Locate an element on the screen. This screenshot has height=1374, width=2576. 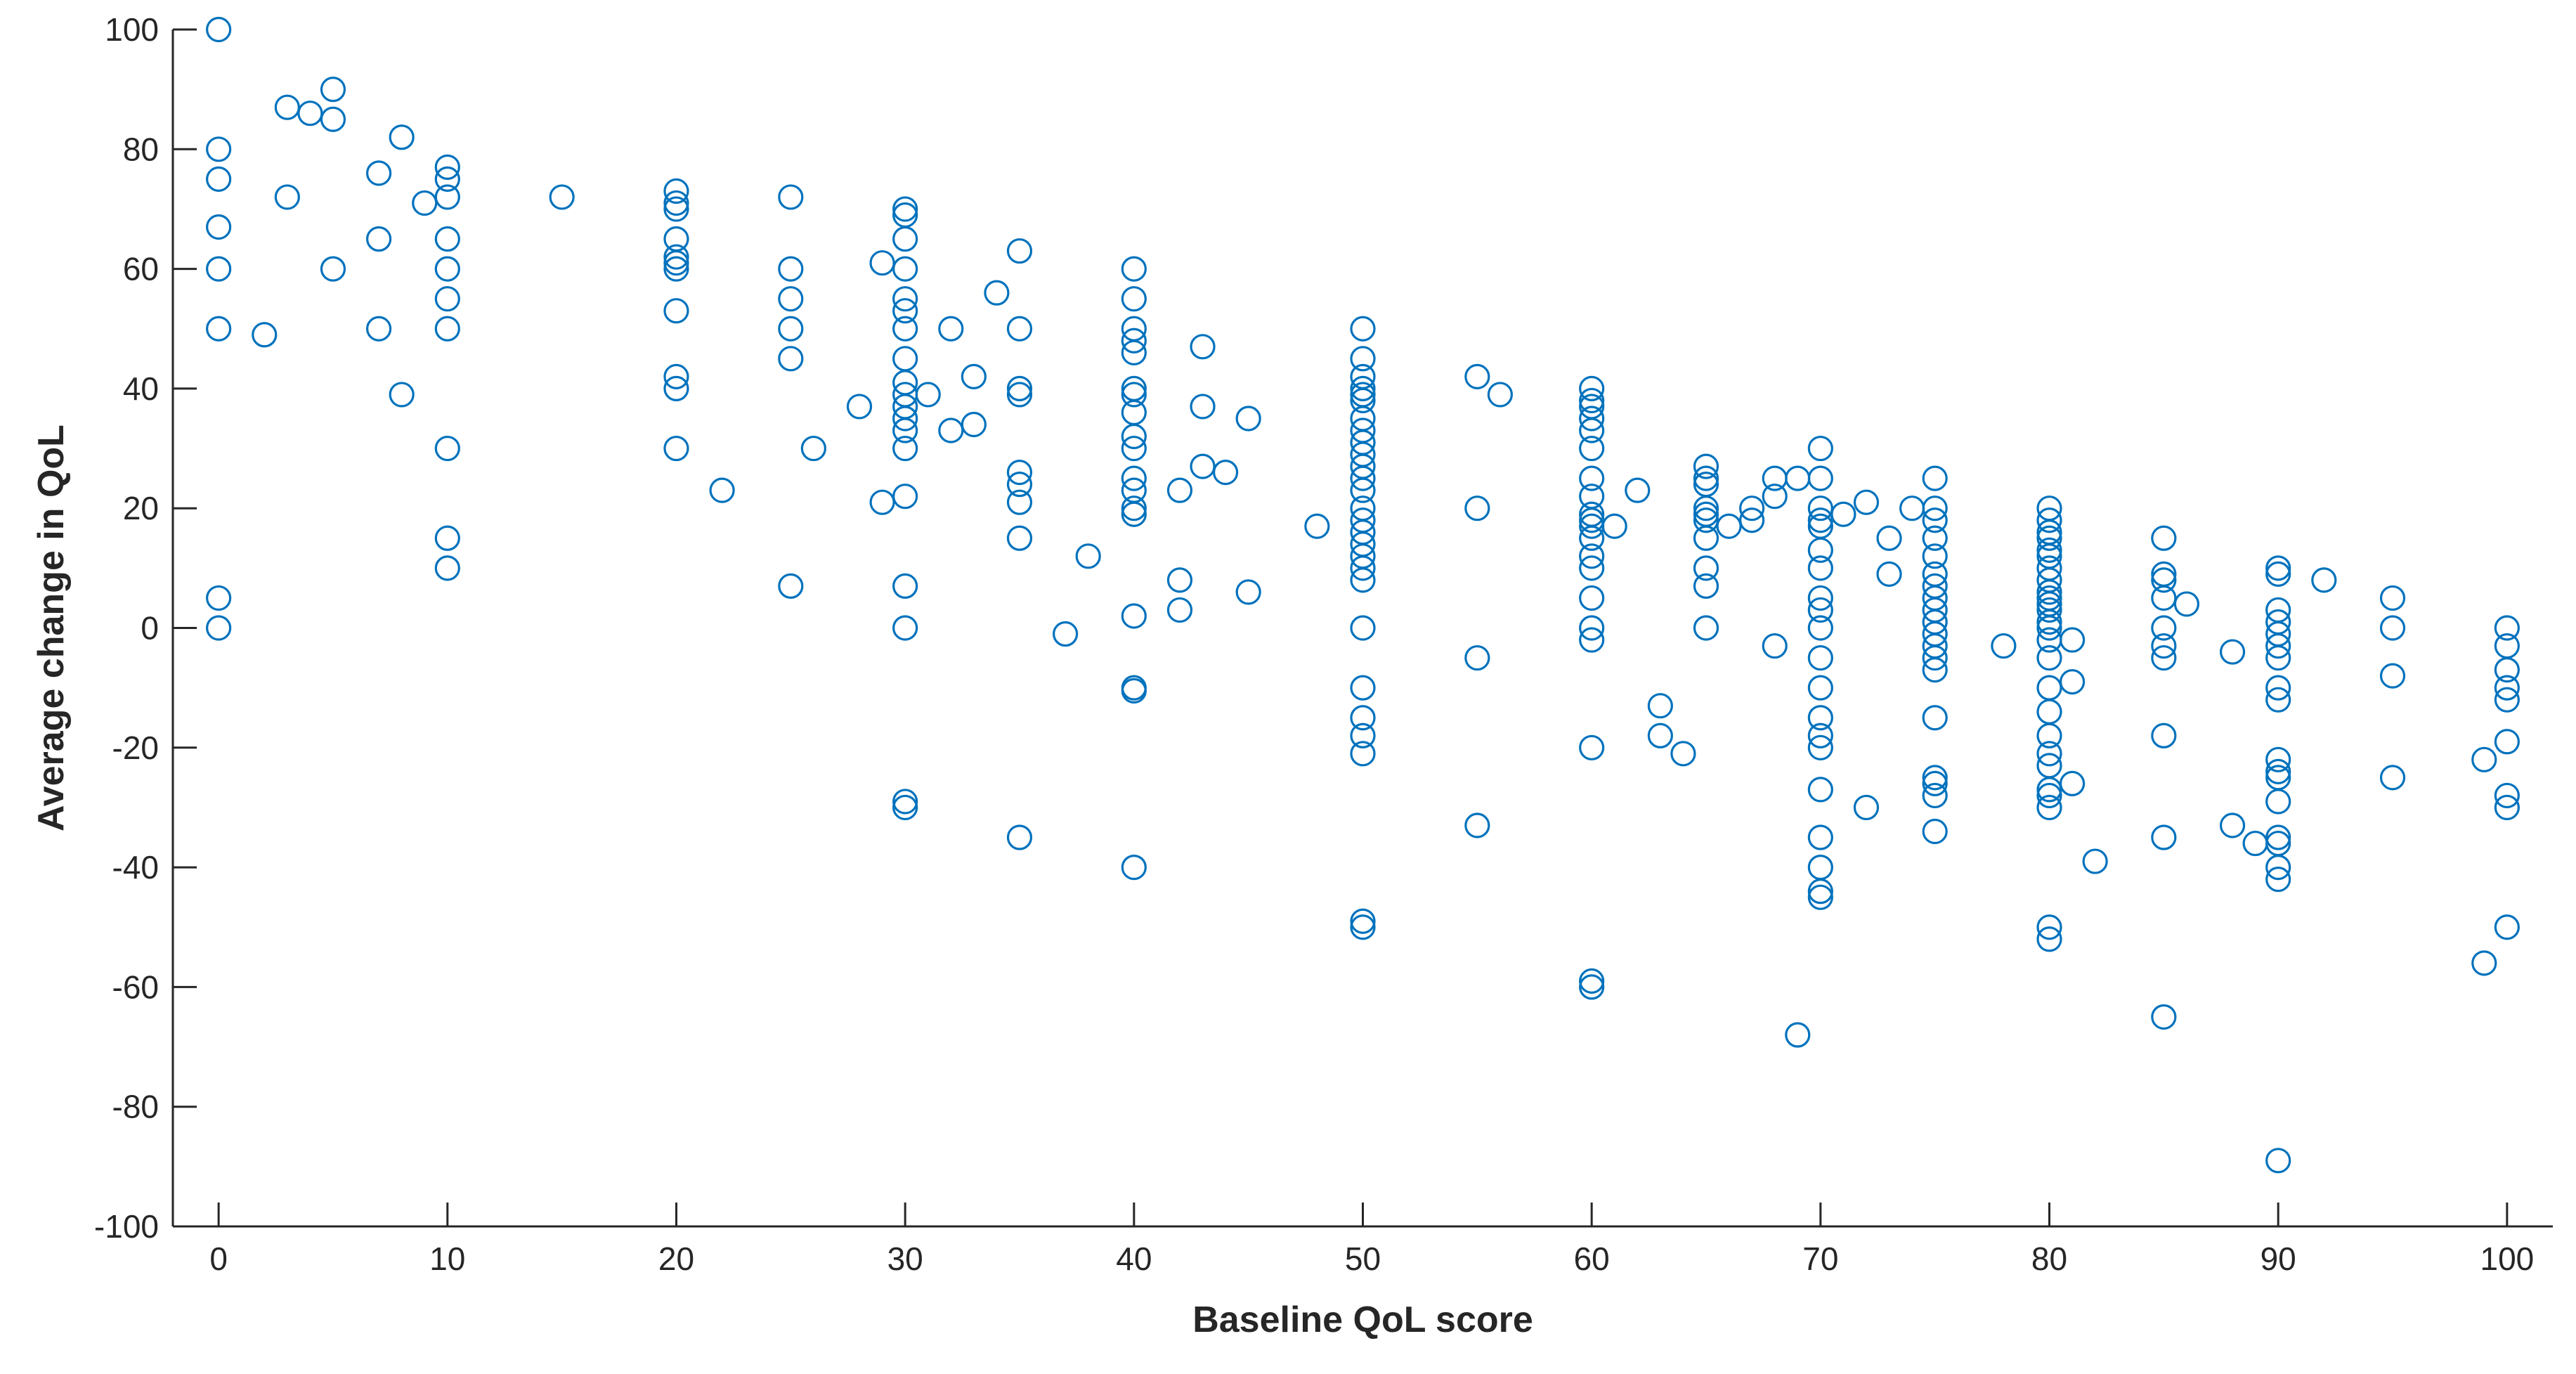
x-tick-label: 80 is located at coordinates (2049, 1259).